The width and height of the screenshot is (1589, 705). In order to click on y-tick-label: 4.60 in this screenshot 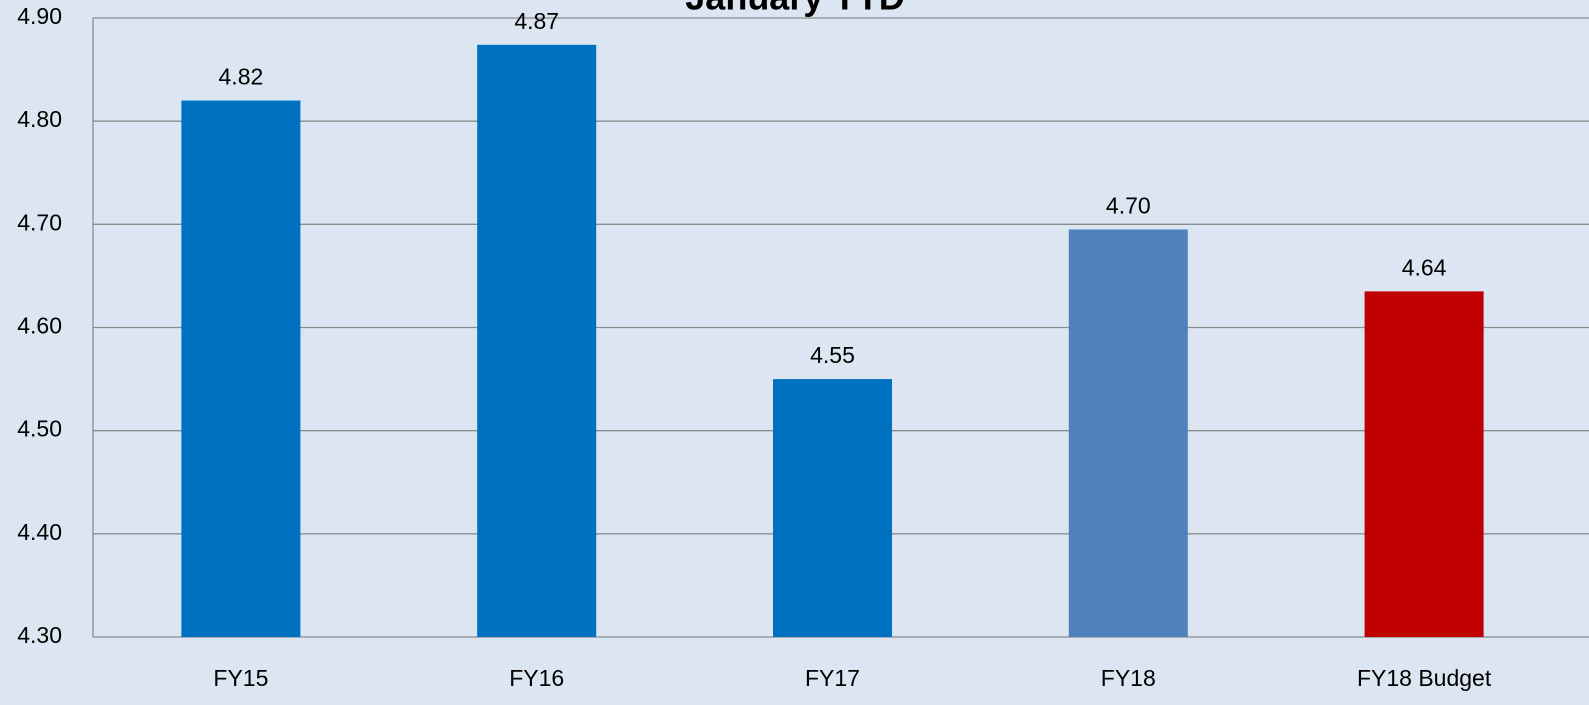, I will do `click(39, 326)`.